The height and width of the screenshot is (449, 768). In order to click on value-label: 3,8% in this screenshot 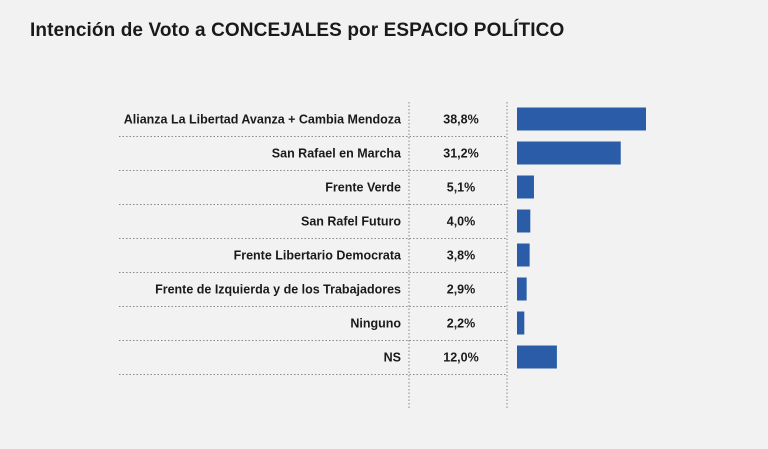, I will do `click(461, 256)`.